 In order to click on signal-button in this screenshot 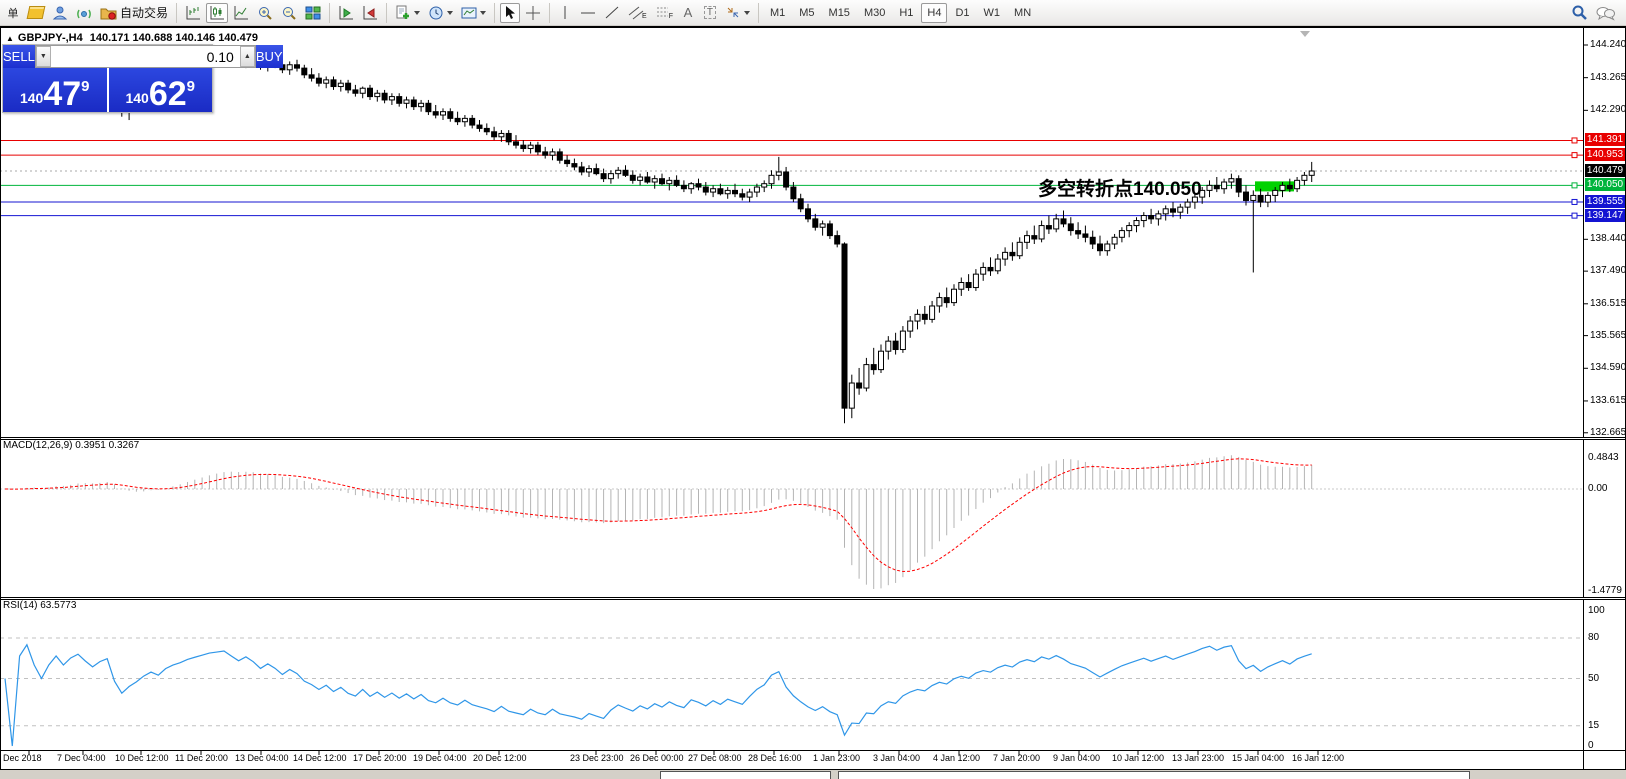, I will do `click(84, 13)`.